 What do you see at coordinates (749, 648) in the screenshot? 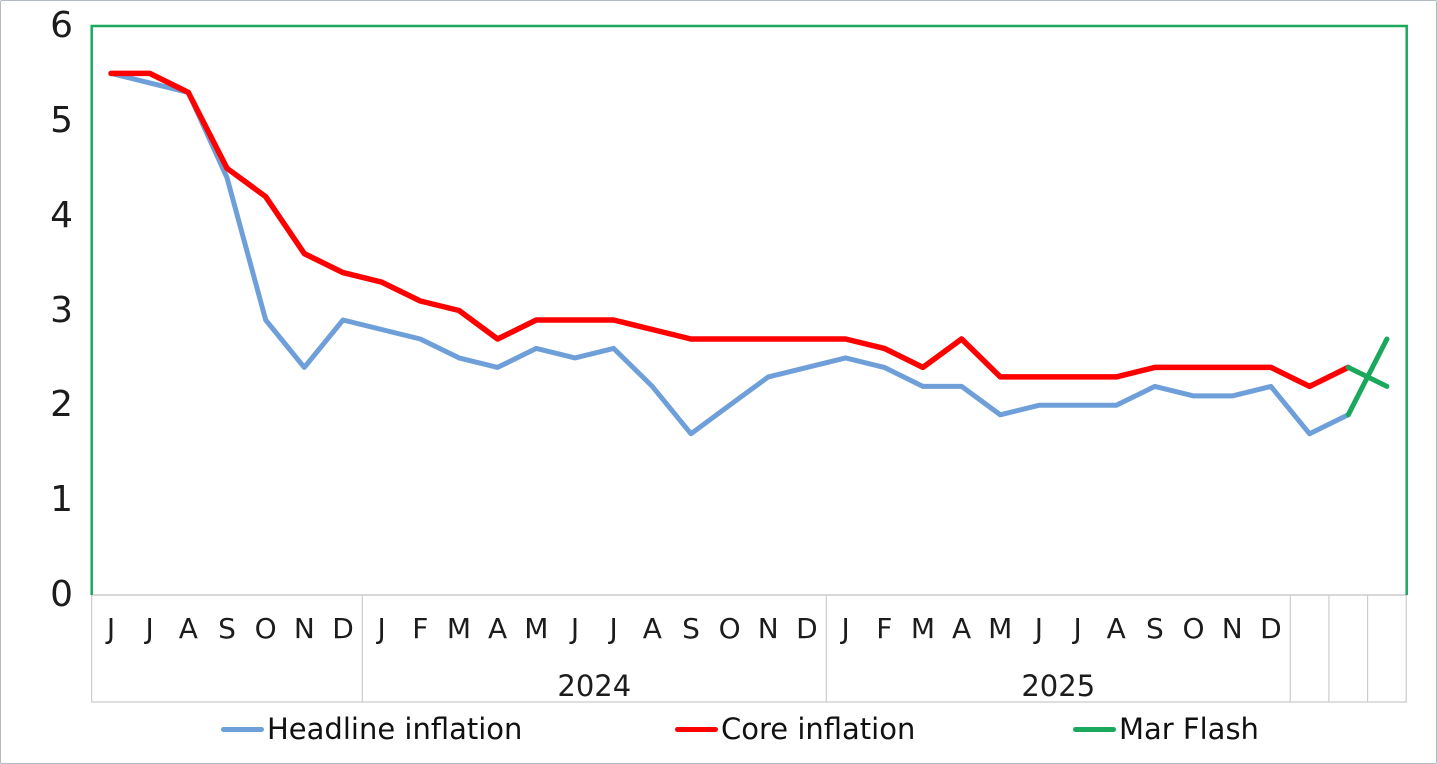
I see `axis-lines` at bounding box center [749, 648].